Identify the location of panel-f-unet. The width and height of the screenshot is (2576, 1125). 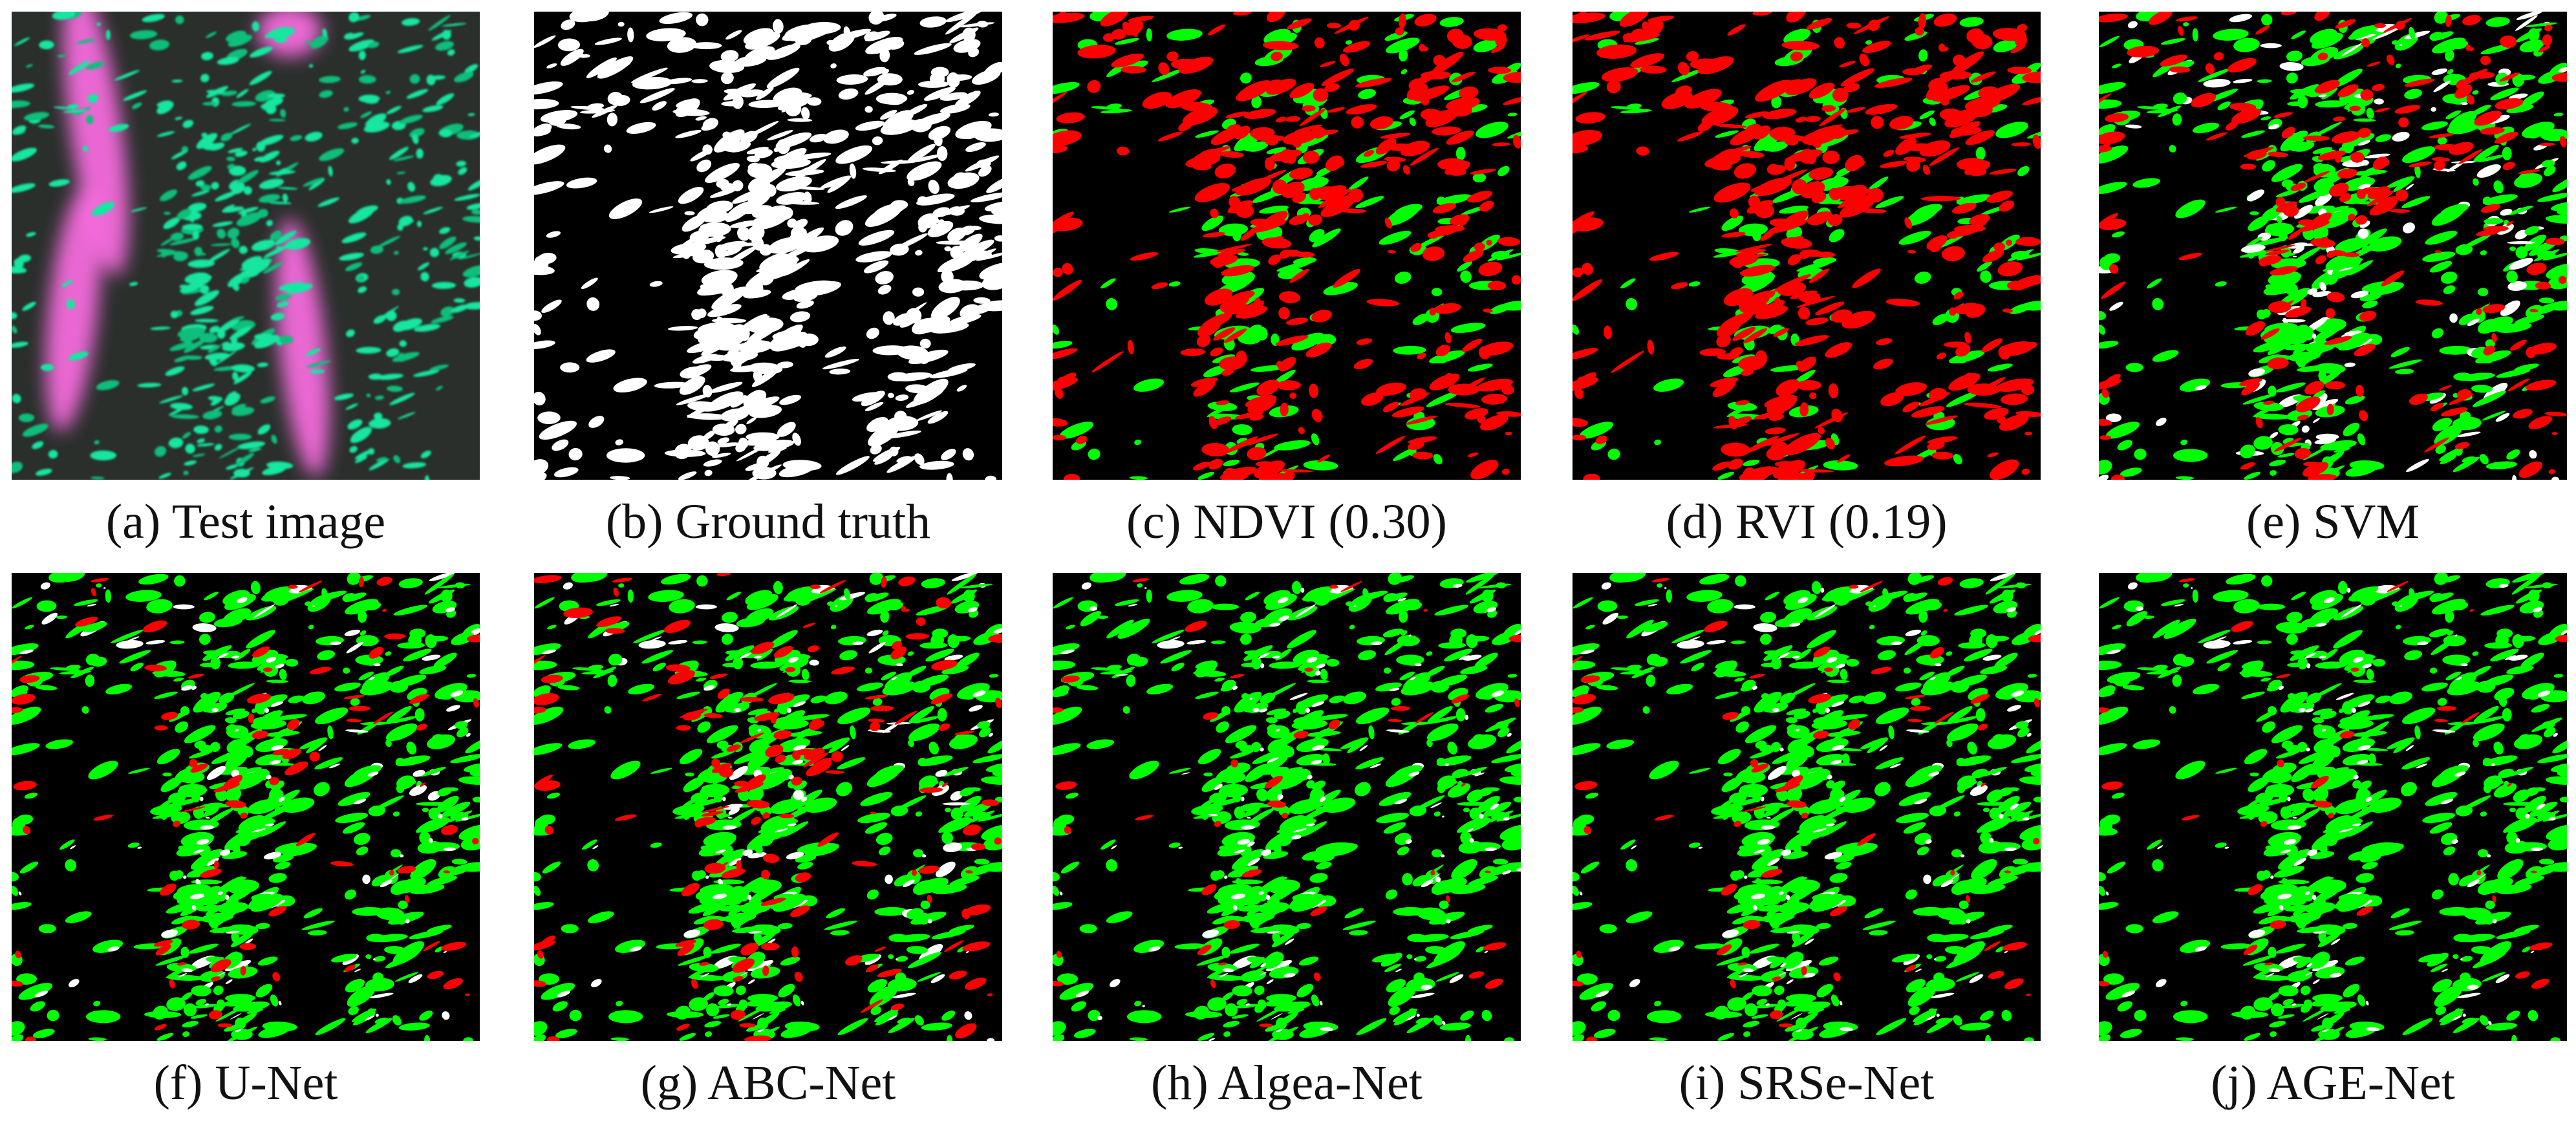
(246, 807).